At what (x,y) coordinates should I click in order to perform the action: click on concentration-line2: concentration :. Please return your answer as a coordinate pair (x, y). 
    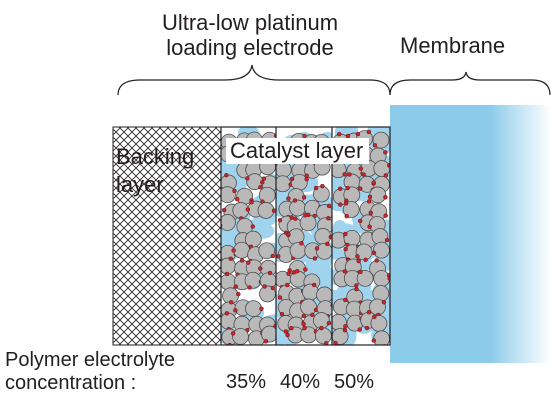
    Looking at the image, I should click on (71, 383).